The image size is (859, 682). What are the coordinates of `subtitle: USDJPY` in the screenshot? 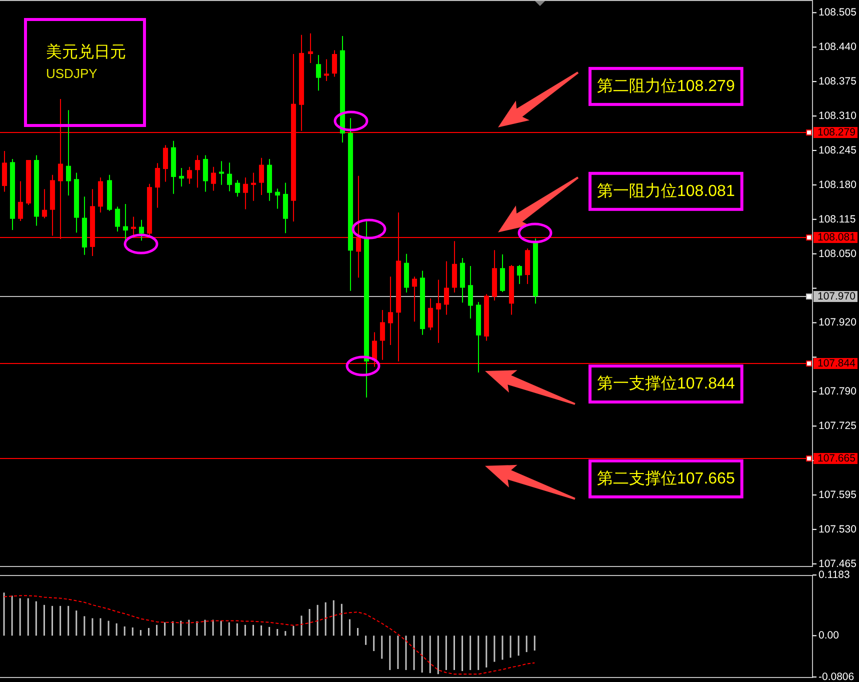 It's located at (72, 73).